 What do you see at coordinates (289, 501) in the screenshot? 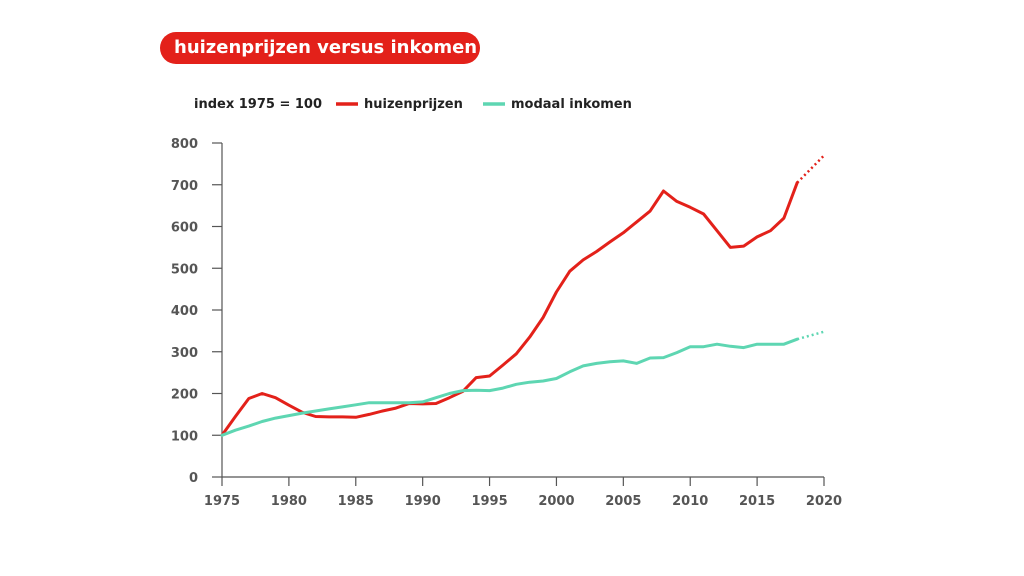
I see `x-tick-label-1980: 1980` at bounding box center [289, 501].